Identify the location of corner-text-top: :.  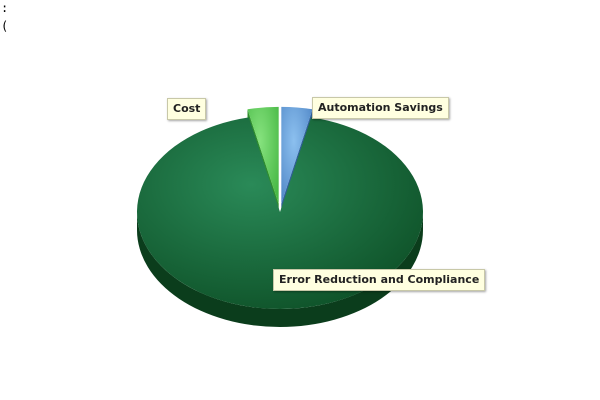
(5, 8).